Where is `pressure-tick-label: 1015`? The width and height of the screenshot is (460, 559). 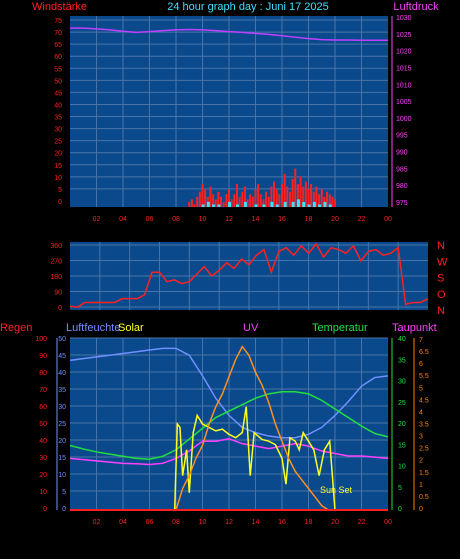
pressure-tick-label: 1015 is located at coordinates (404, 68).